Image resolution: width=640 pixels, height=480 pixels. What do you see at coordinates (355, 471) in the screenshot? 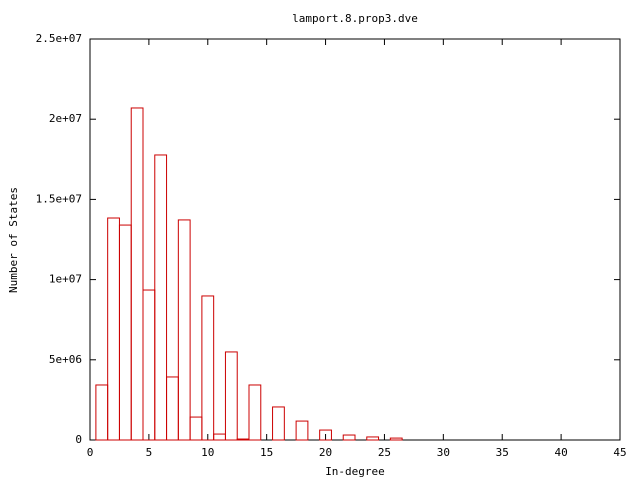
I see `x-axis-label: In-degree` at bounding box center [355, 471].